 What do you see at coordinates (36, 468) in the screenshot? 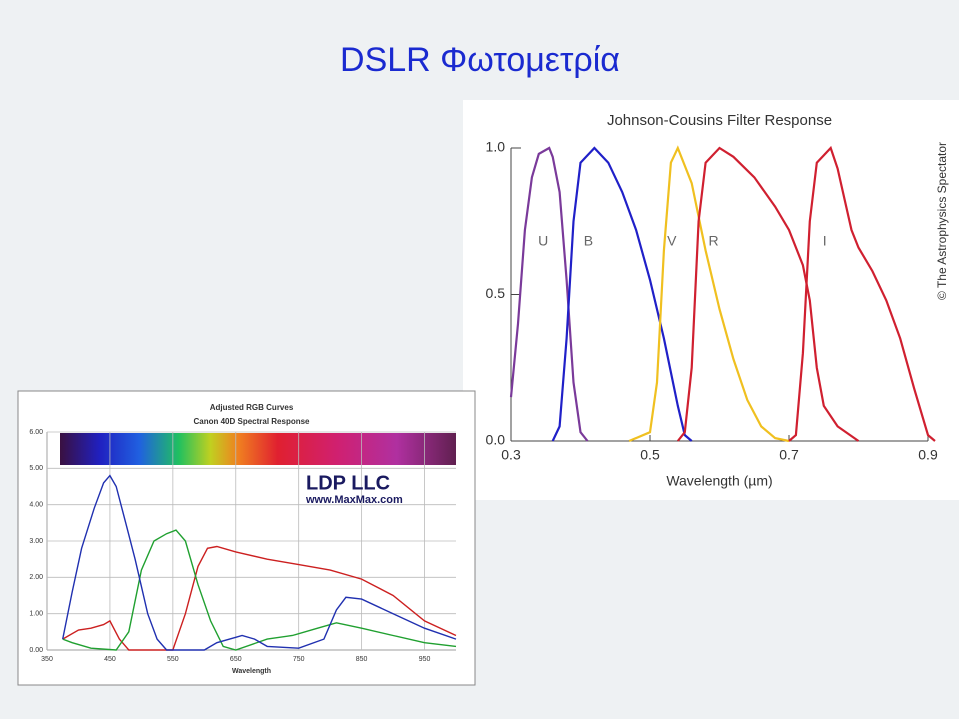
I see `y-tick-label: 5.00` at bounding box center [36, 468].